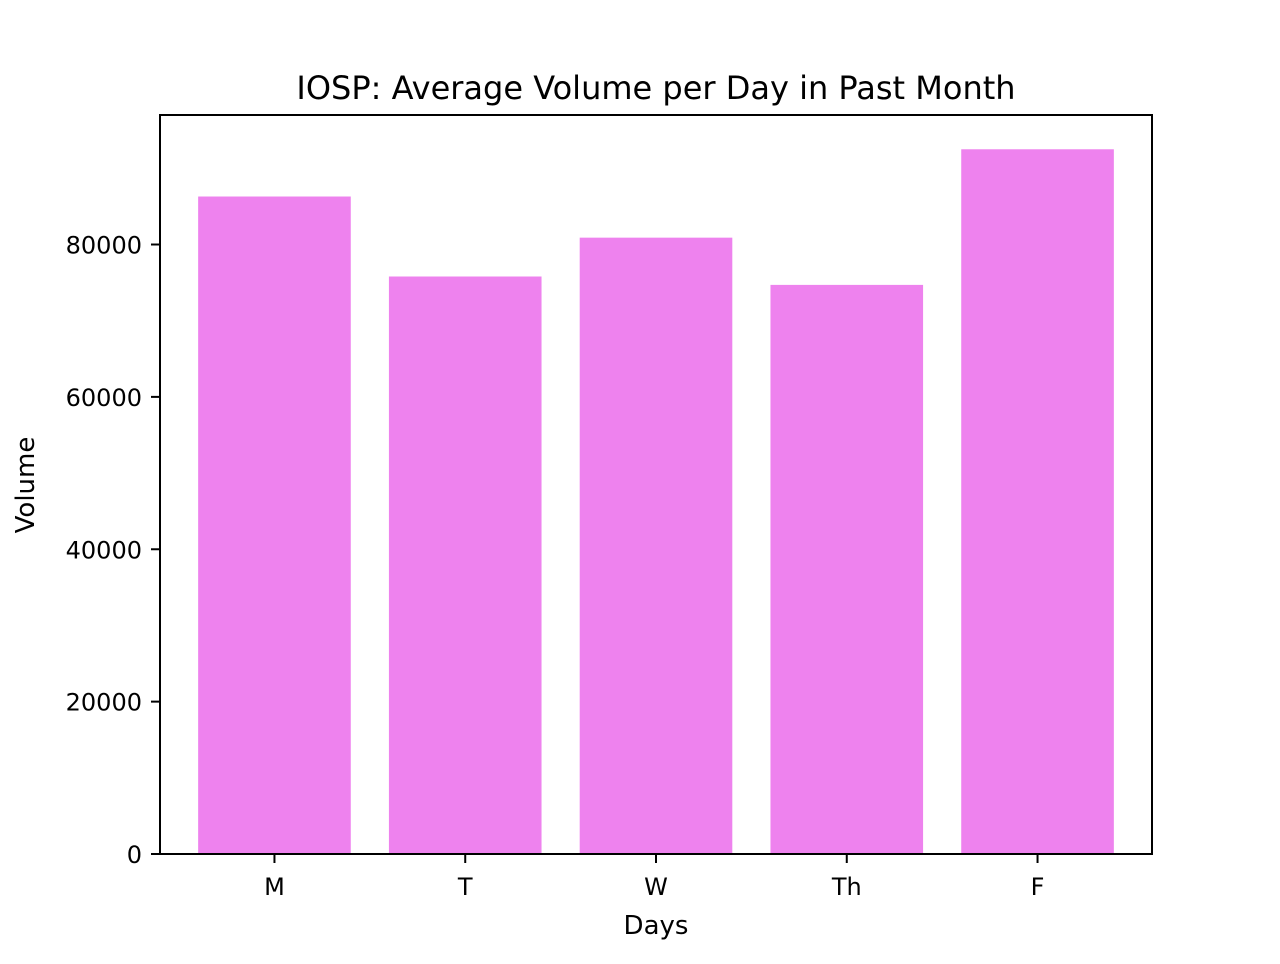 This screenshot has width=1280, height=964. What do you see at coordinates (465, 565) in the screenshot?
I see `bar-t` at bounding box center [465, 565].